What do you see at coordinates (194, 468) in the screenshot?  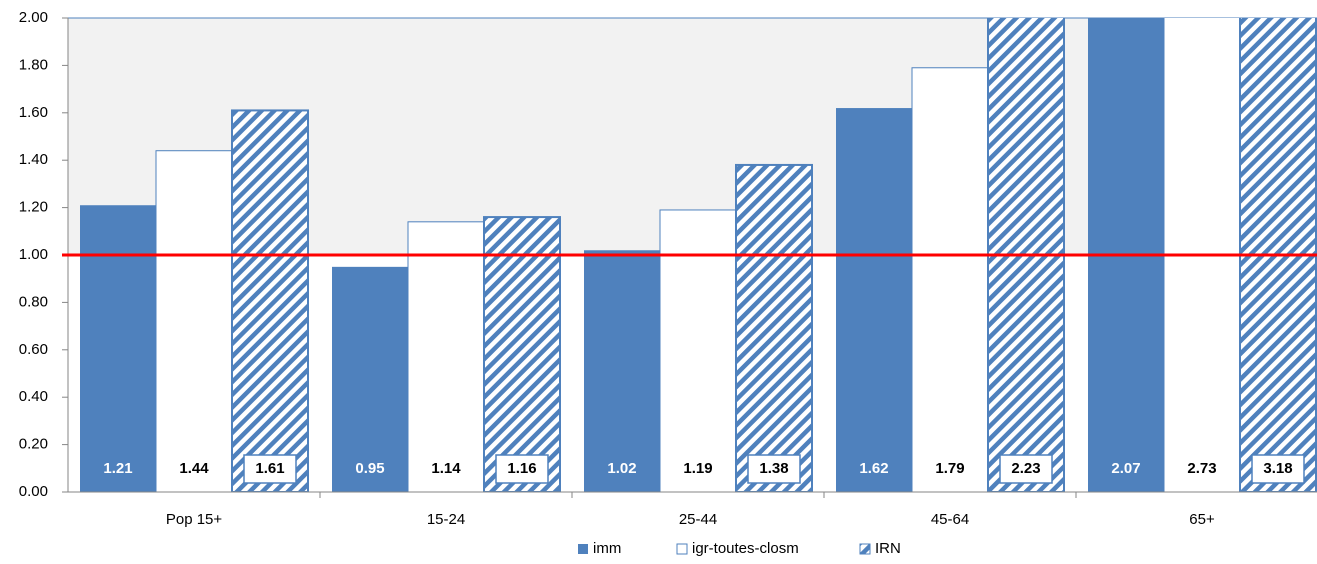 I see `value-label: 1.44` at bounding box center [194, 468].